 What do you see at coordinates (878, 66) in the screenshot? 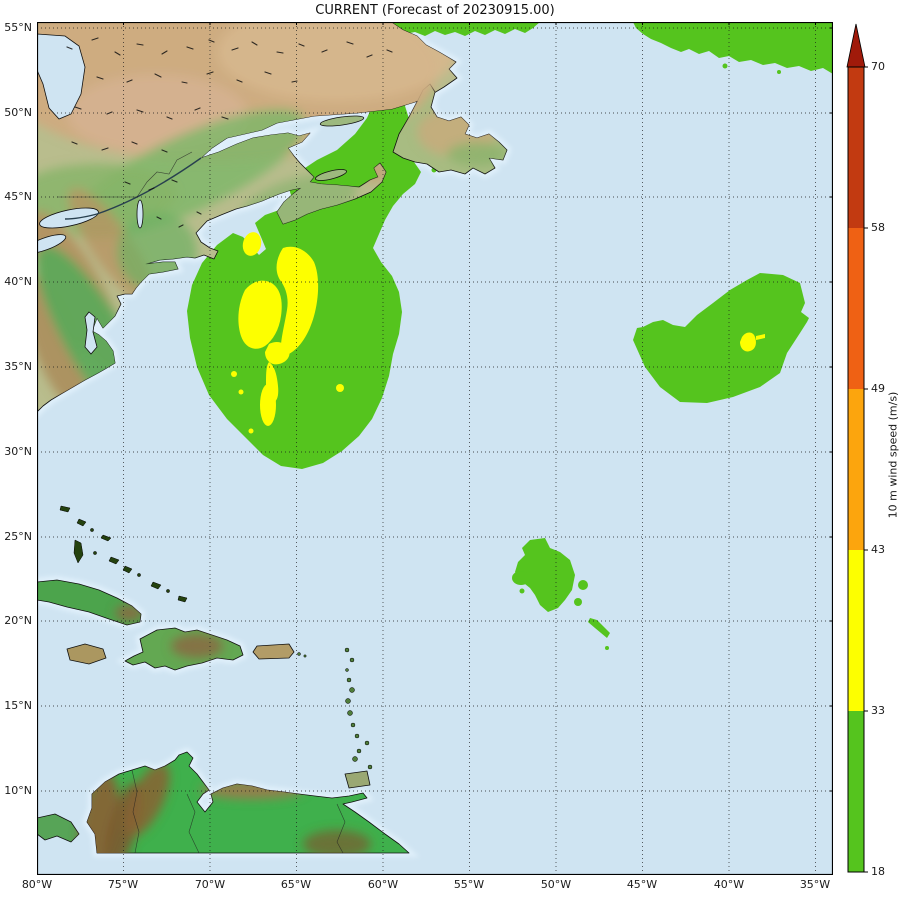
I see `colorbar-tick-label: 70` at bounding box center [878, 66].